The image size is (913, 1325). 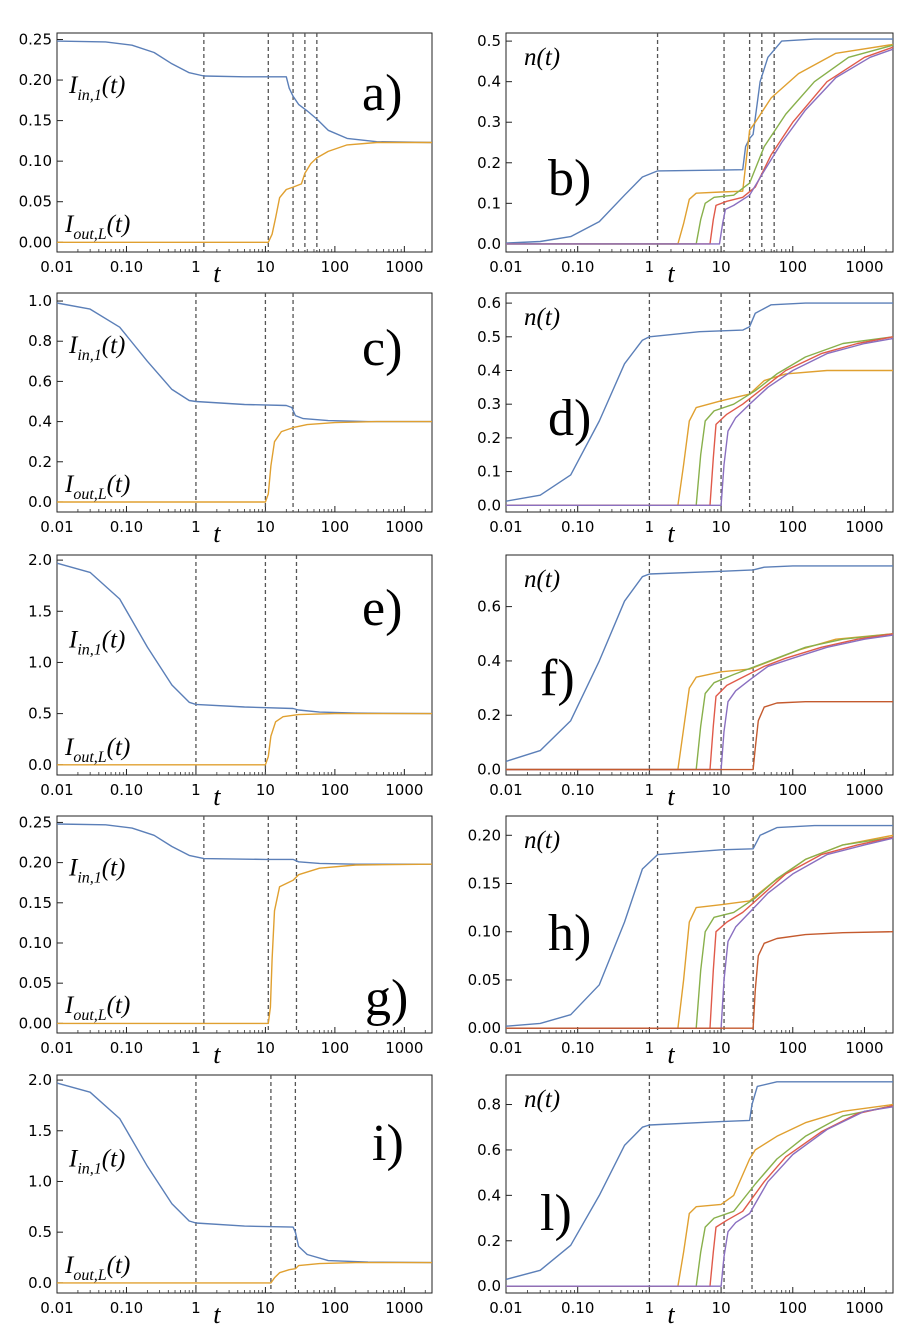 What do you see at coordinates (89, 1275) in the screenshot?
I see `curve-label-outL-subscript: out,L` at bounding box center [89, 1275].